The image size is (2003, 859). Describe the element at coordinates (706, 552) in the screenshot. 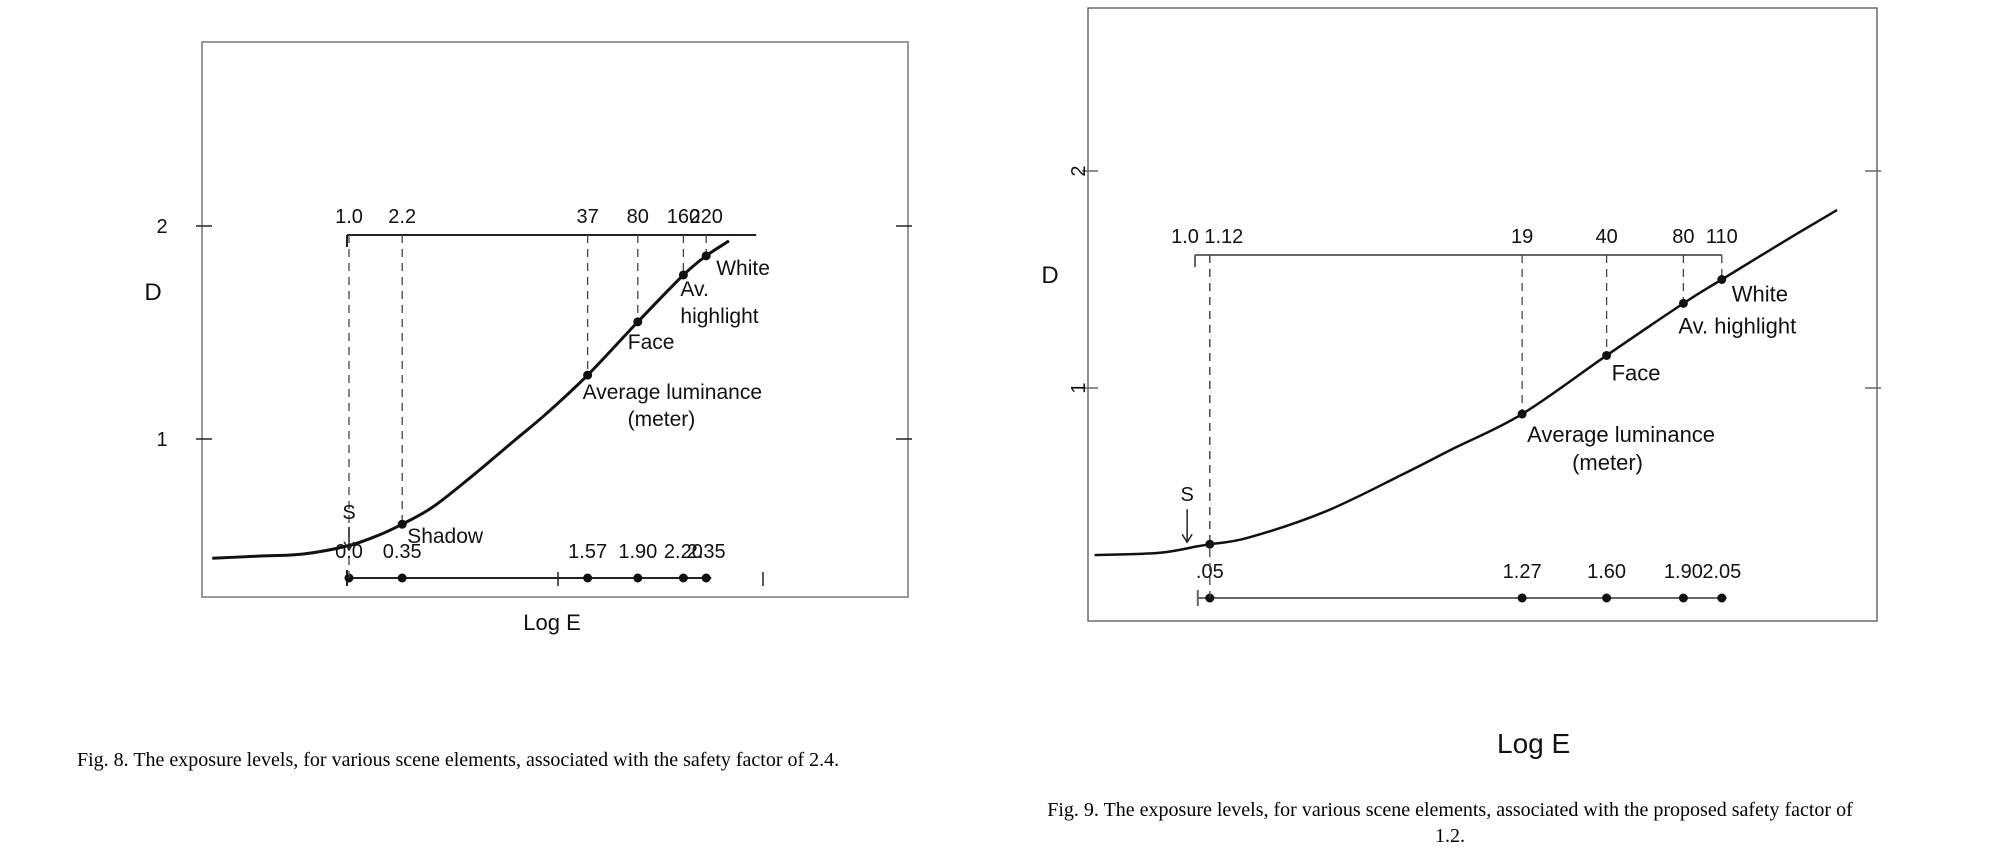

I see `bottom-scale-label: 2.35` at that location.